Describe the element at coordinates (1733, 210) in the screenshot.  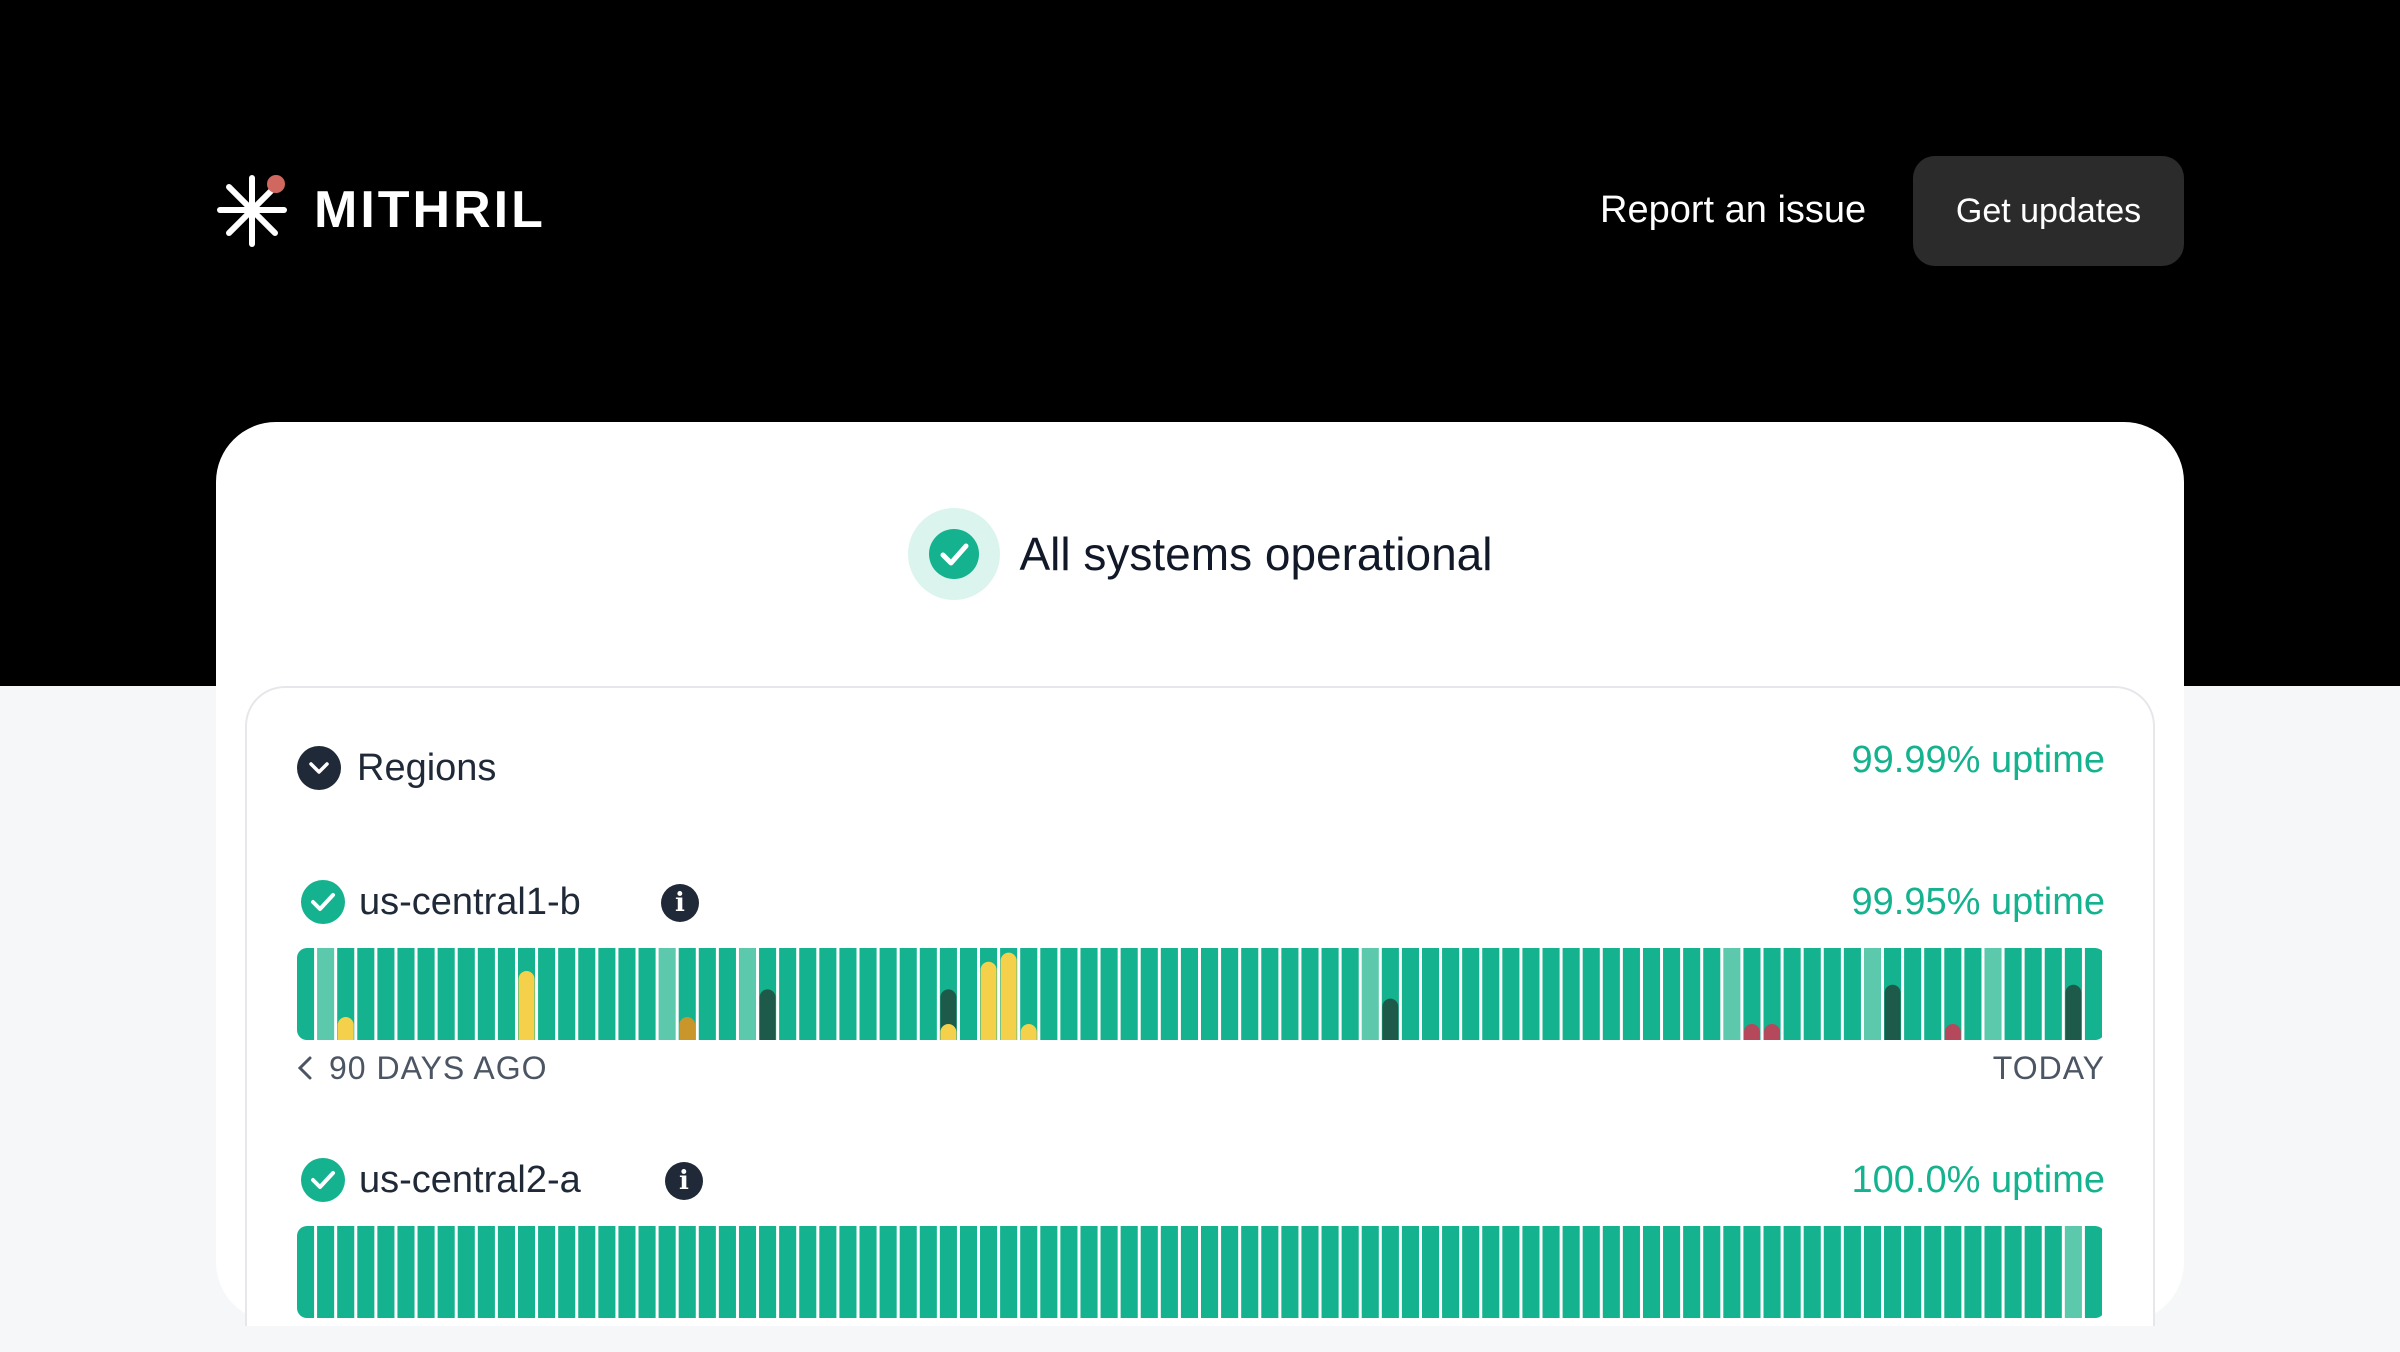
I see `report-issue-link: Report an issue` at that location.